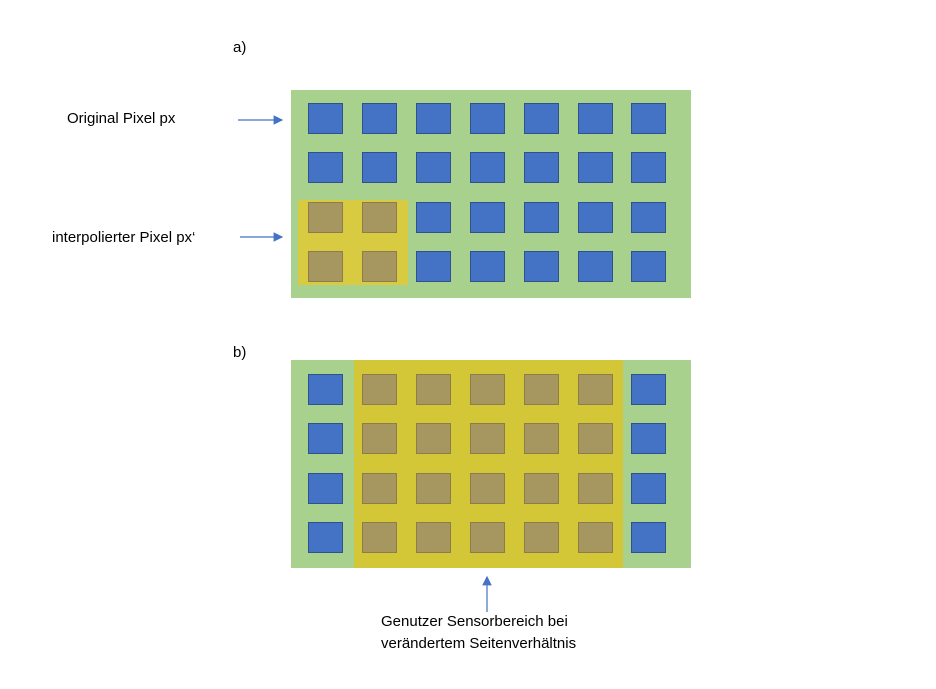 Image resolution: width=936 pixels, height=689 pixels. What do you see at coordinates (474, 621) in the screenshot?
I see `used-area-caption-line1: Genutzer Sensorbereich bei` at bounding box center [474, 621].